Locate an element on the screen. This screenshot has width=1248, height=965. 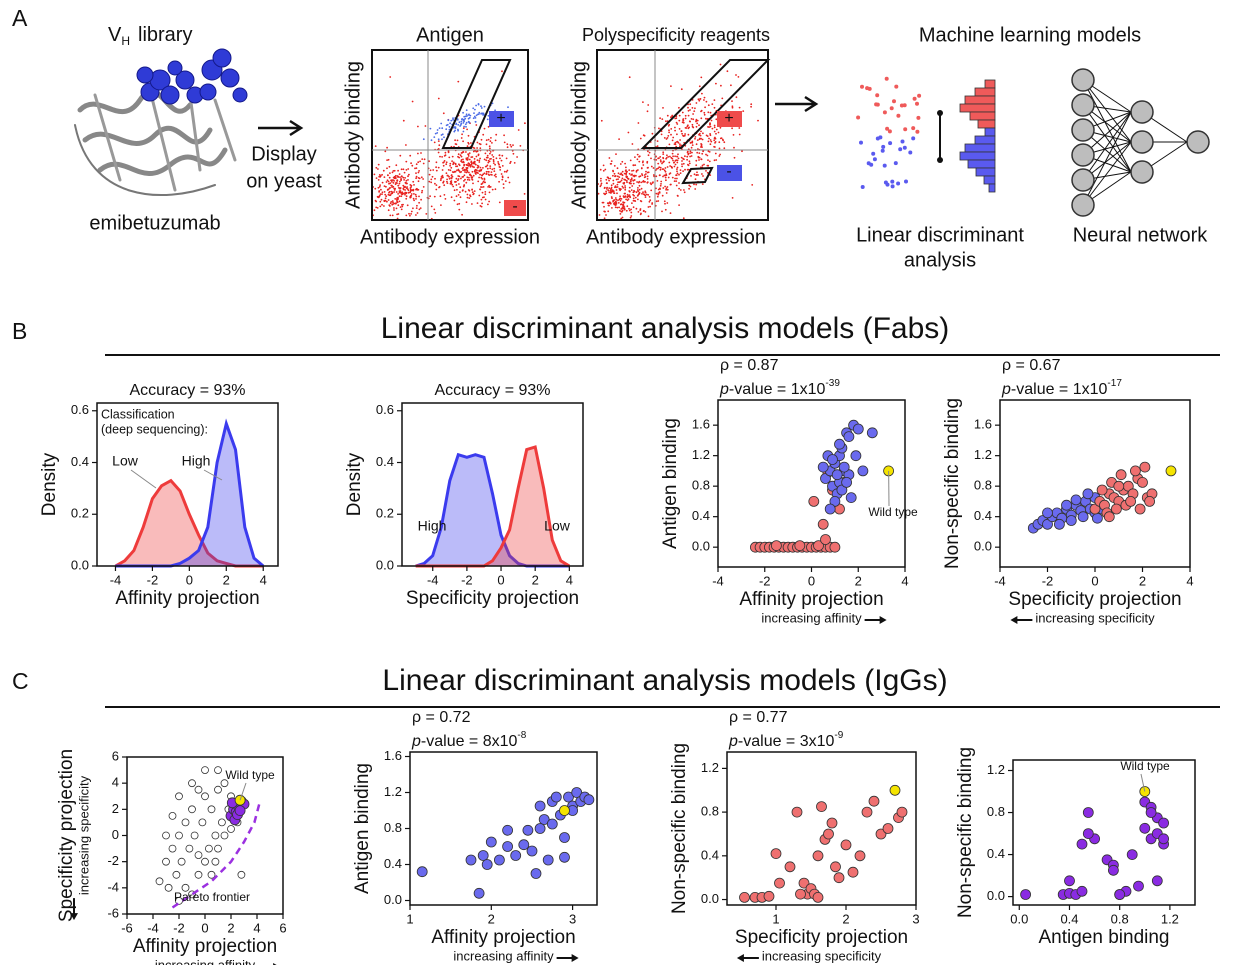
y-axis-label: Non-specific binding is located at coordinates (679, 828).